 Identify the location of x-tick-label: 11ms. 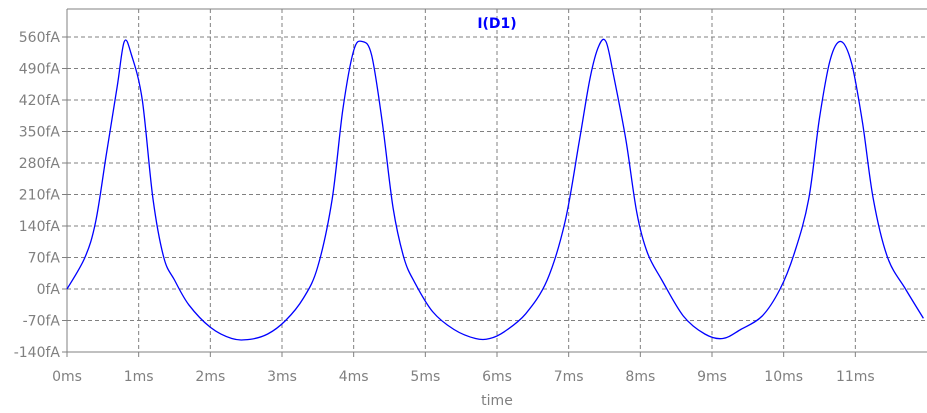
(855, 377).